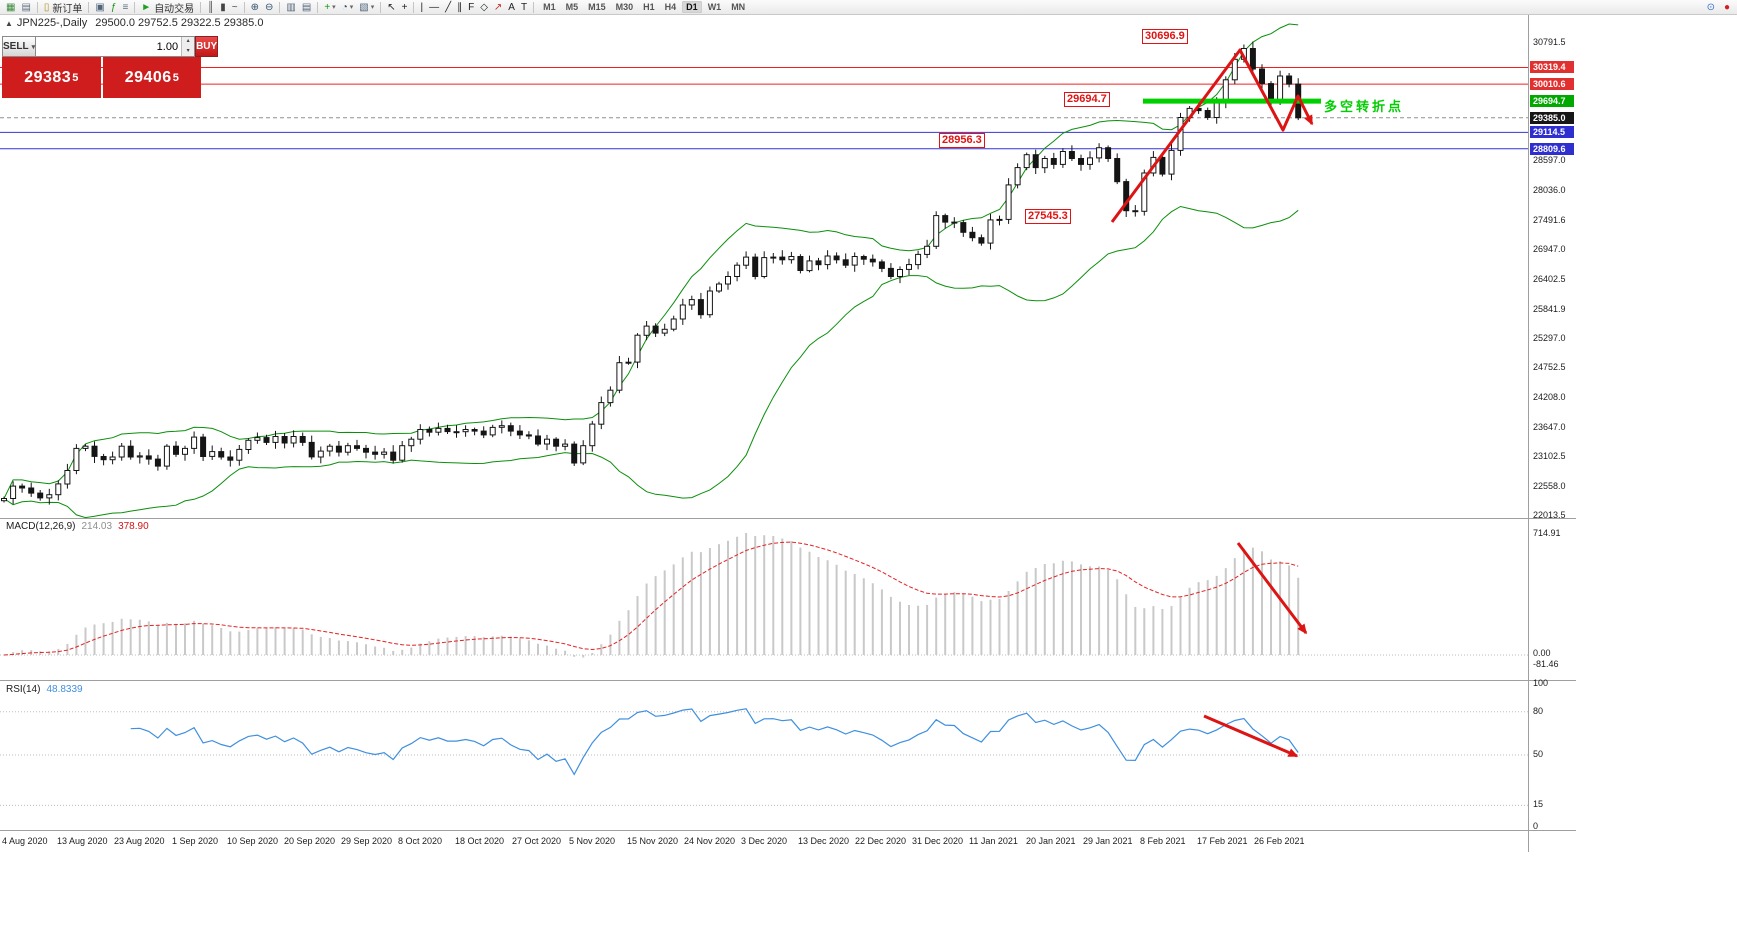  What do you see at coordinates (1552, 132) in the screenshot?
I see `price-badge: 29114.5` at bounding box center [1552, 132].